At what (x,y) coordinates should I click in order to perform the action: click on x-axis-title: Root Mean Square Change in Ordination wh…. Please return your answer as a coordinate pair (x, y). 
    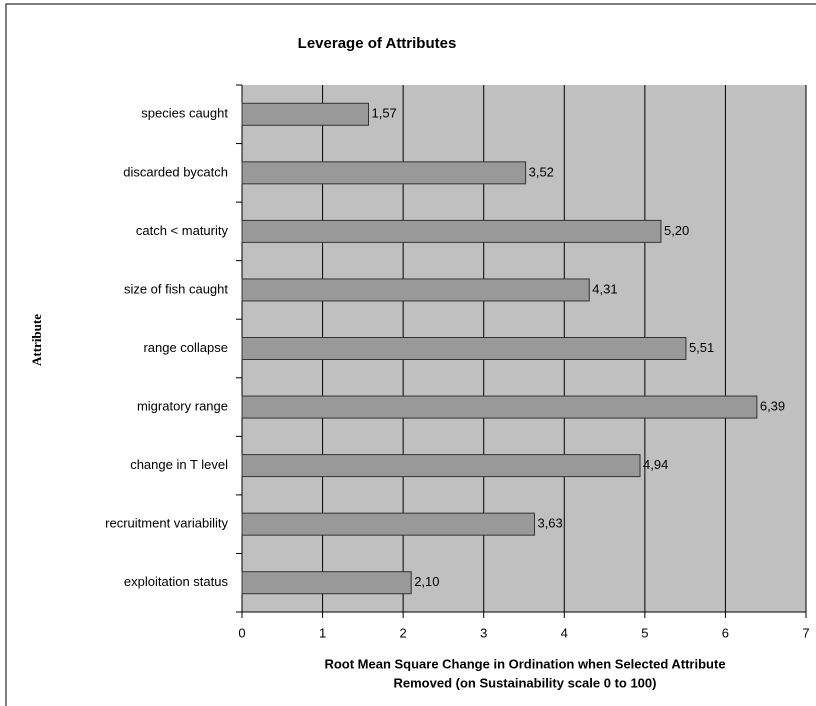
    Looking at the image, I should click on (524, 663).